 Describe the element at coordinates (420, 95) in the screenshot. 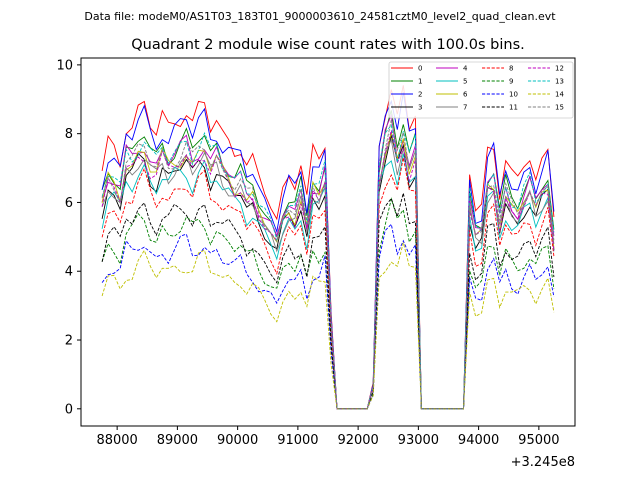

I see `legend-label-2: 2` at that location.